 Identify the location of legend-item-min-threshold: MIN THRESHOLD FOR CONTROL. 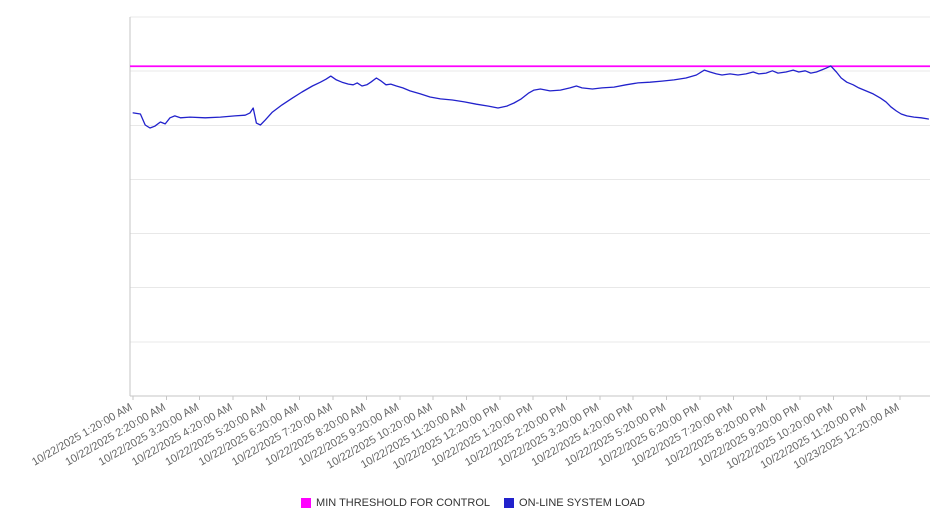
(395, 503).